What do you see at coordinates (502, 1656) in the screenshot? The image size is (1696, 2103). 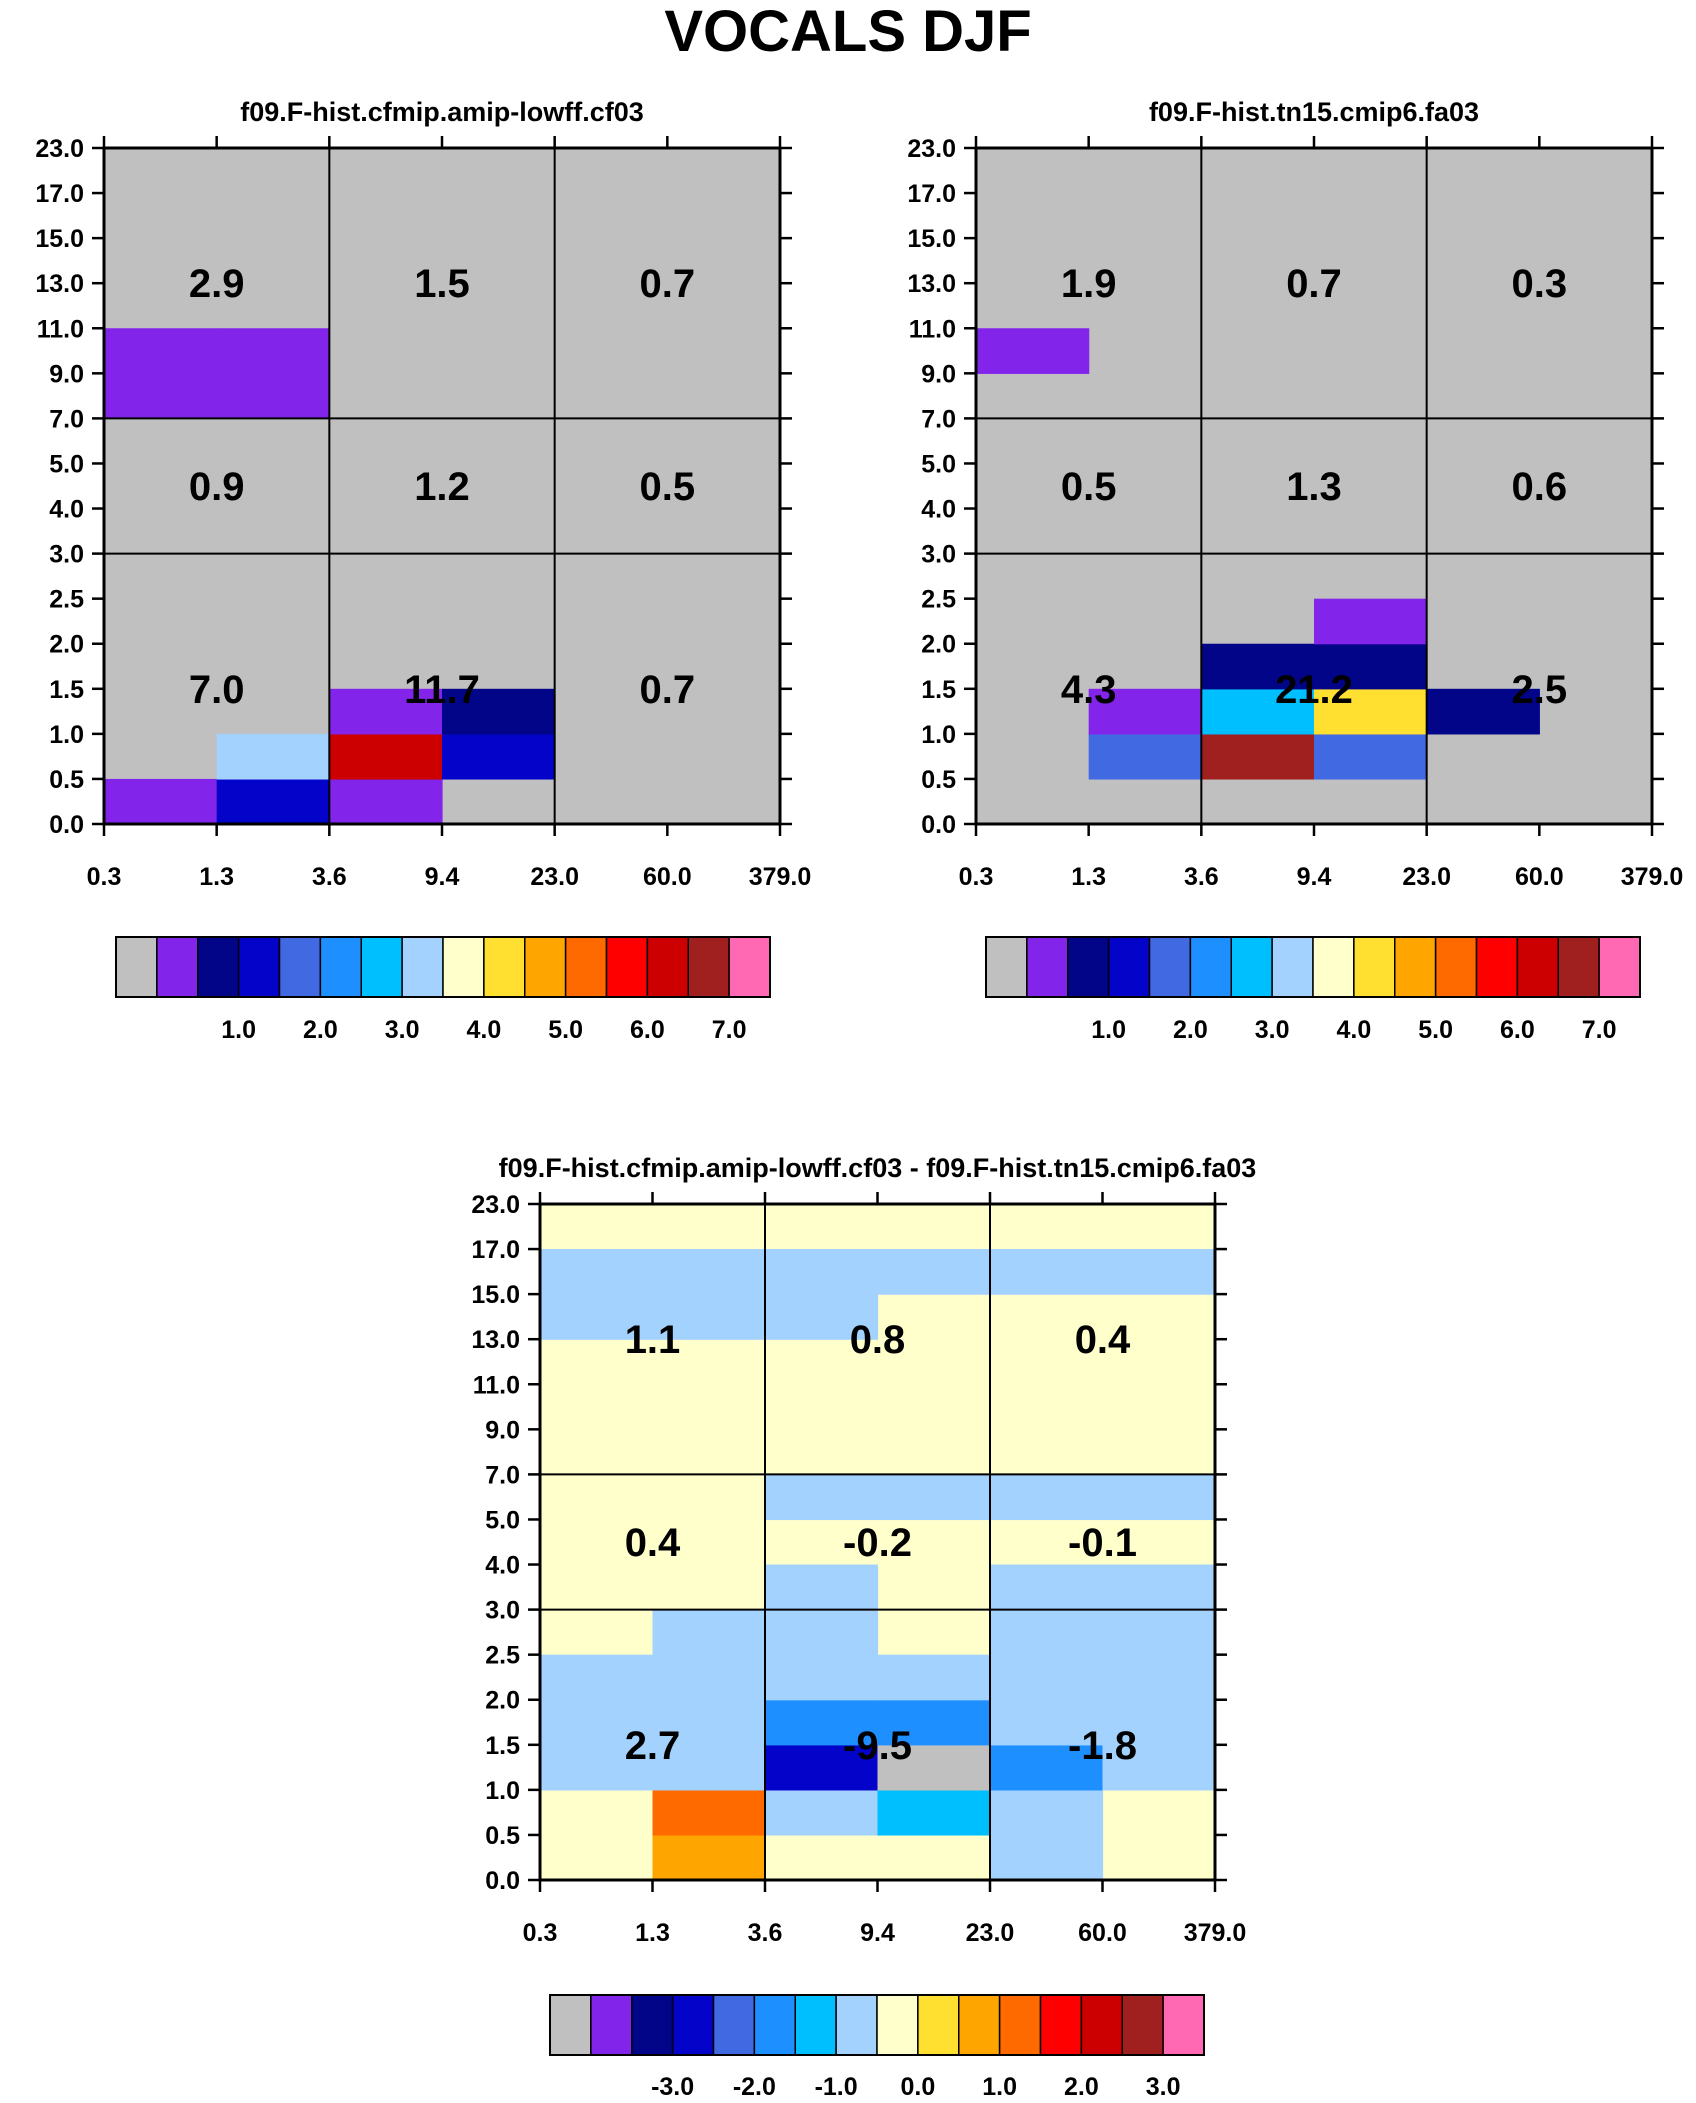 I see `y-tick-label: 2.5` at bounding box center [502, 1656].